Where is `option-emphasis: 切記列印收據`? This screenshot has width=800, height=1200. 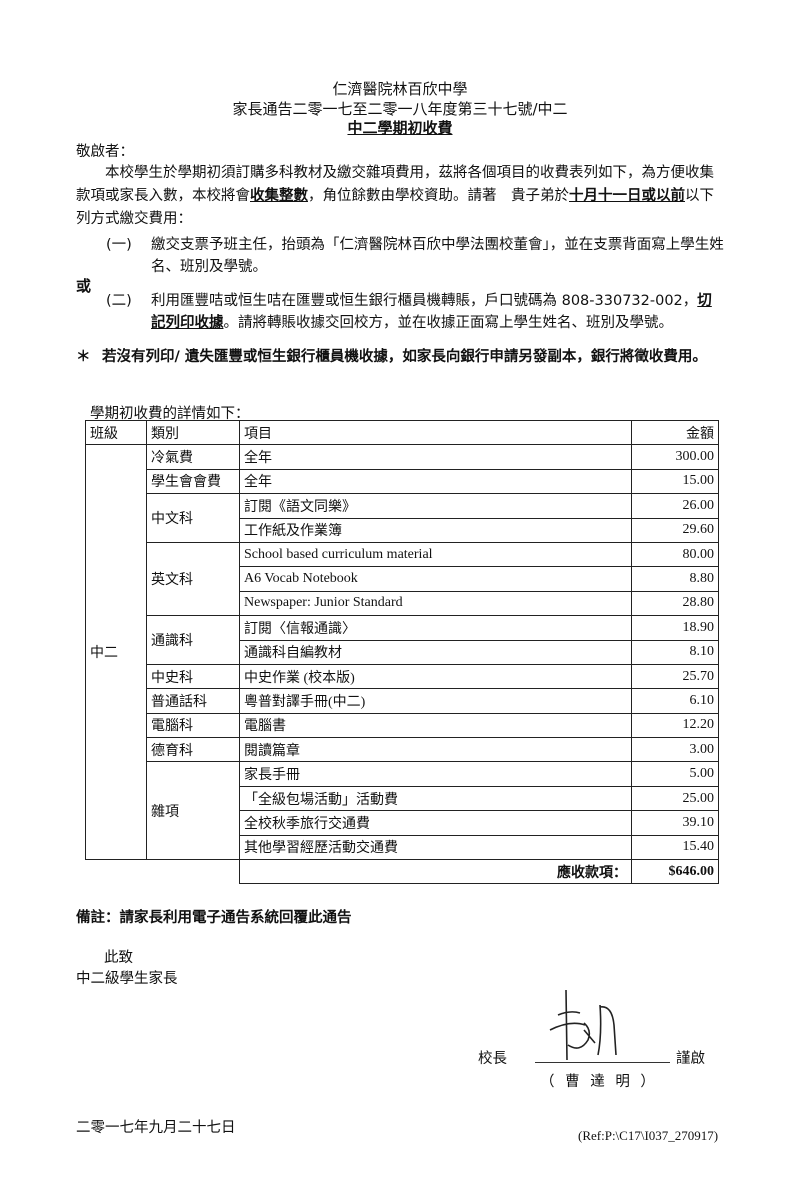
option-emphasis: 切記列印收據 is located at coordinates (431, 312).